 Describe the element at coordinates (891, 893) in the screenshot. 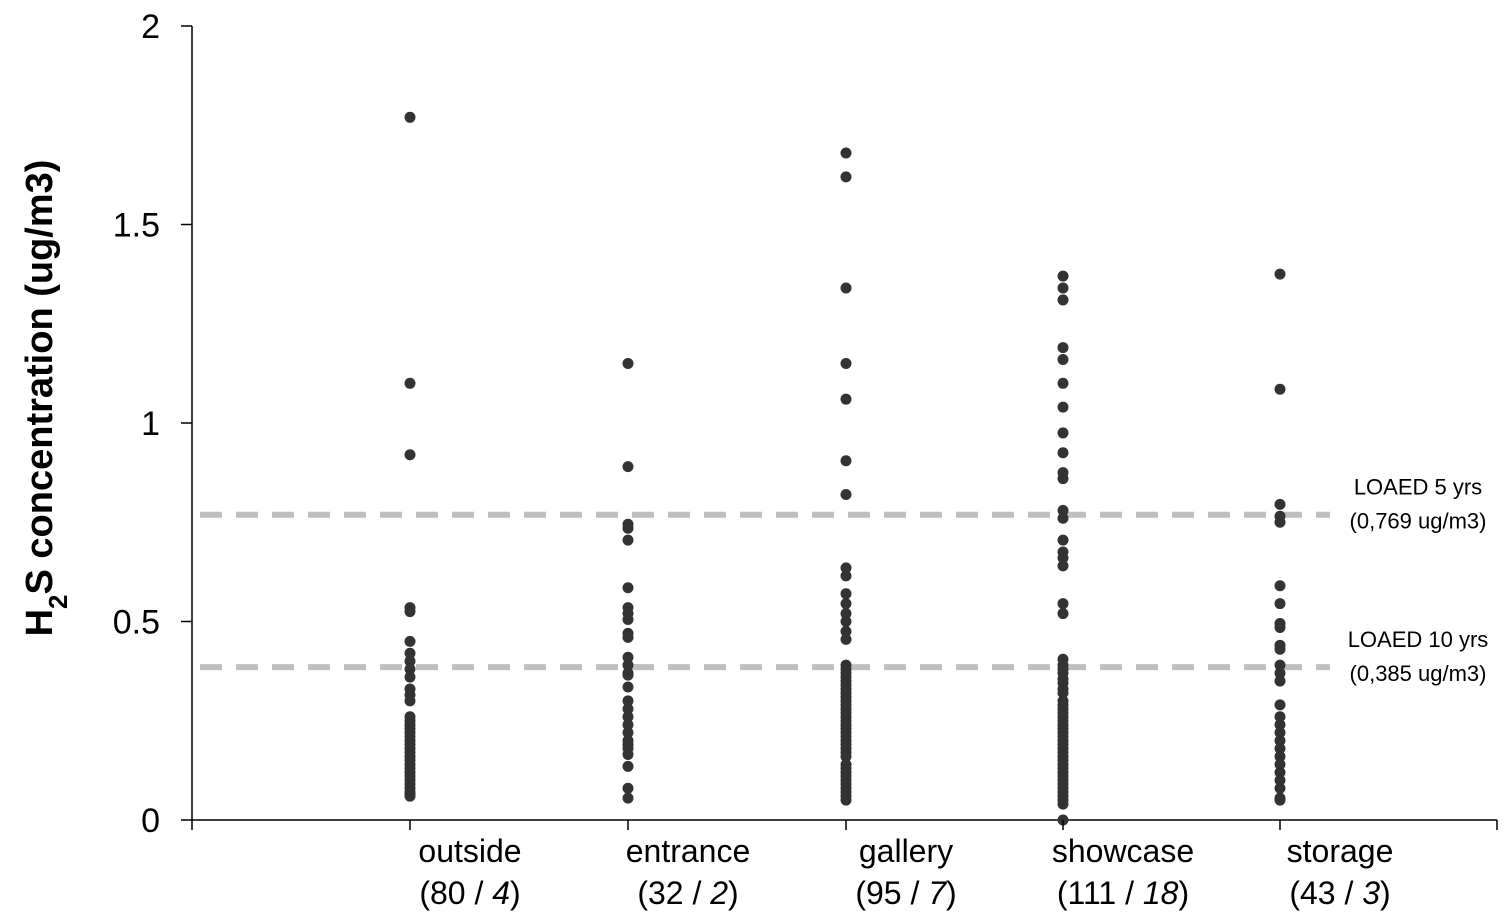

I see `count-open: (95 /` at that location.